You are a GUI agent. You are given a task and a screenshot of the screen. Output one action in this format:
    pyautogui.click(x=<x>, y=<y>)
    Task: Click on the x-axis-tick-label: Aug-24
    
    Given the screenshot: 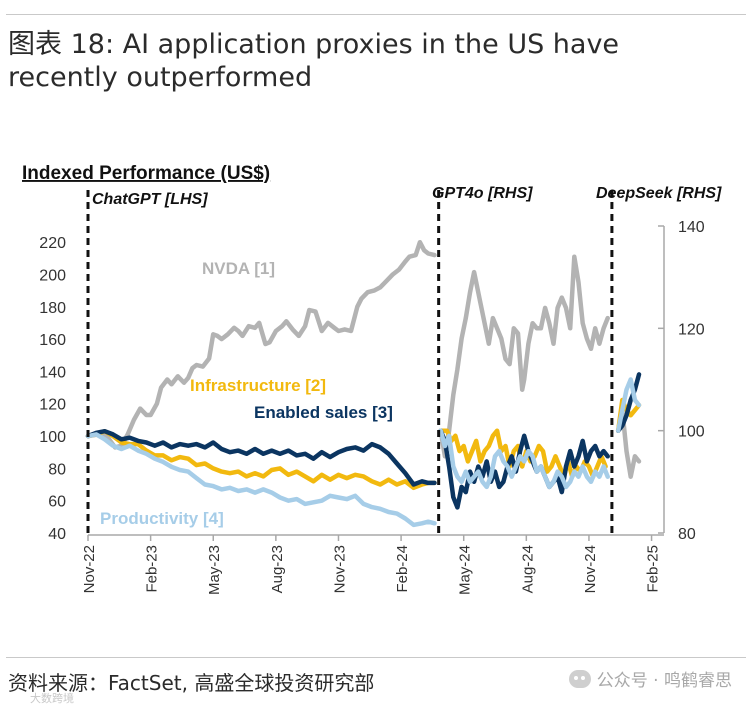 What is the action you would take?
    pyautogui.click(x=527, y=569)
    